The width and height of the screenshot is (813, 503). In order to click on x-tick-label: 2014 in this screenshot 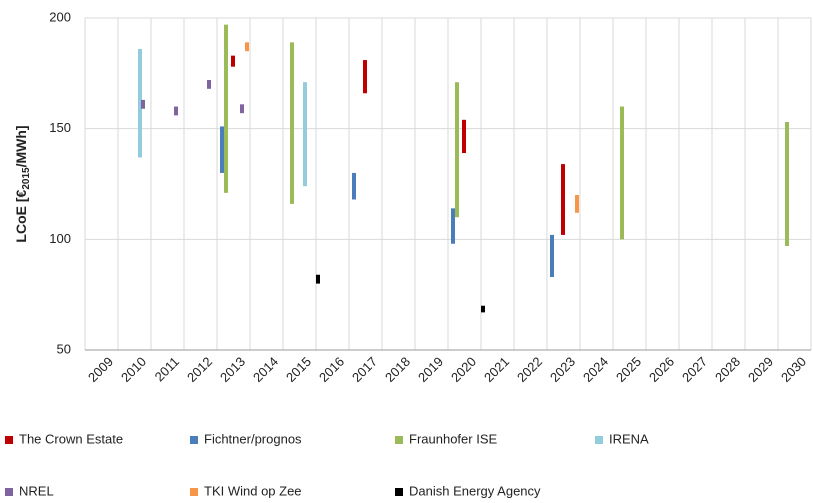, I will do `click(265, 369)`.